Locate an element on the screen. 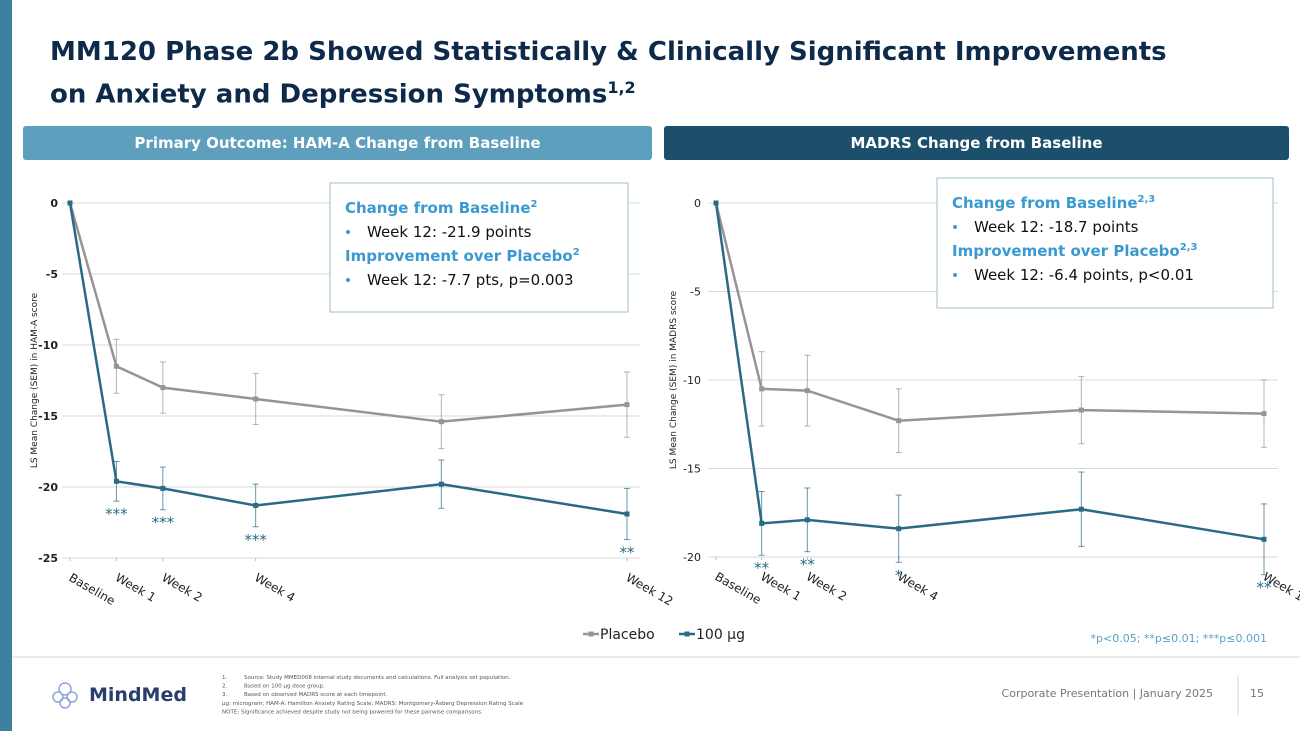  title-sup: 1,2 is located at coordinates (621, 87).